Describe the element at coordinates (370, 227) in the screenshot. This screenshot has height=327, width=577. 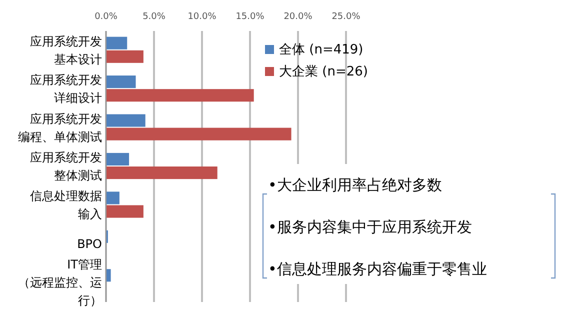
I see `annotation: •服务内容集中于应用系统开发` at that location.